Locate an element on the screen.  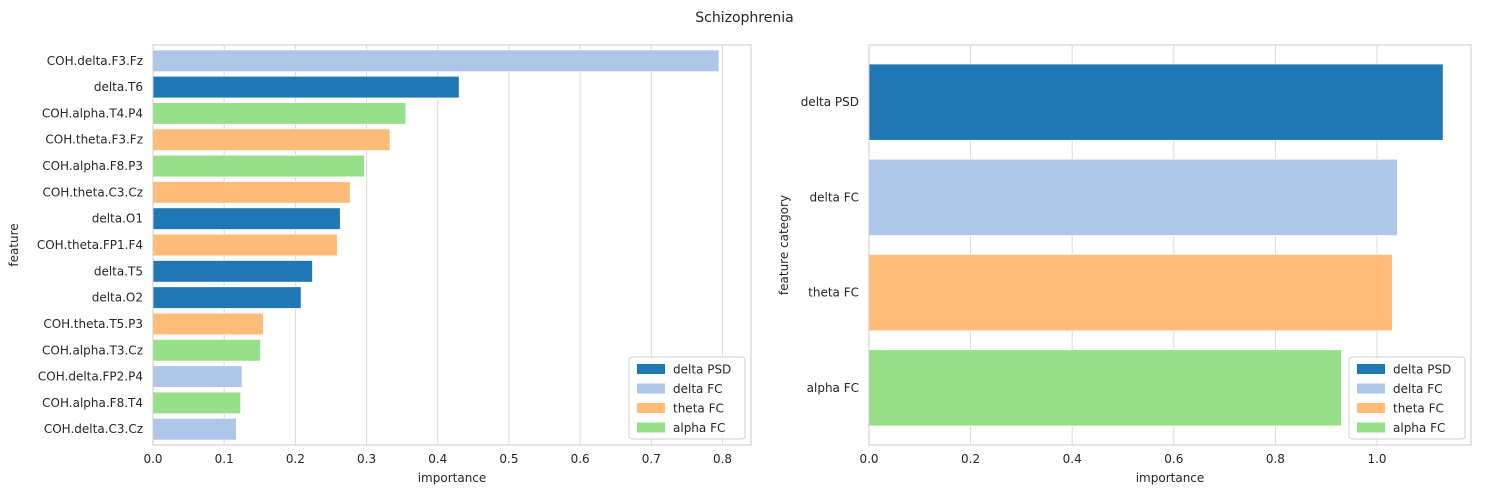
y-tick-label: delta.O1 is located at coordinates (117, 219).